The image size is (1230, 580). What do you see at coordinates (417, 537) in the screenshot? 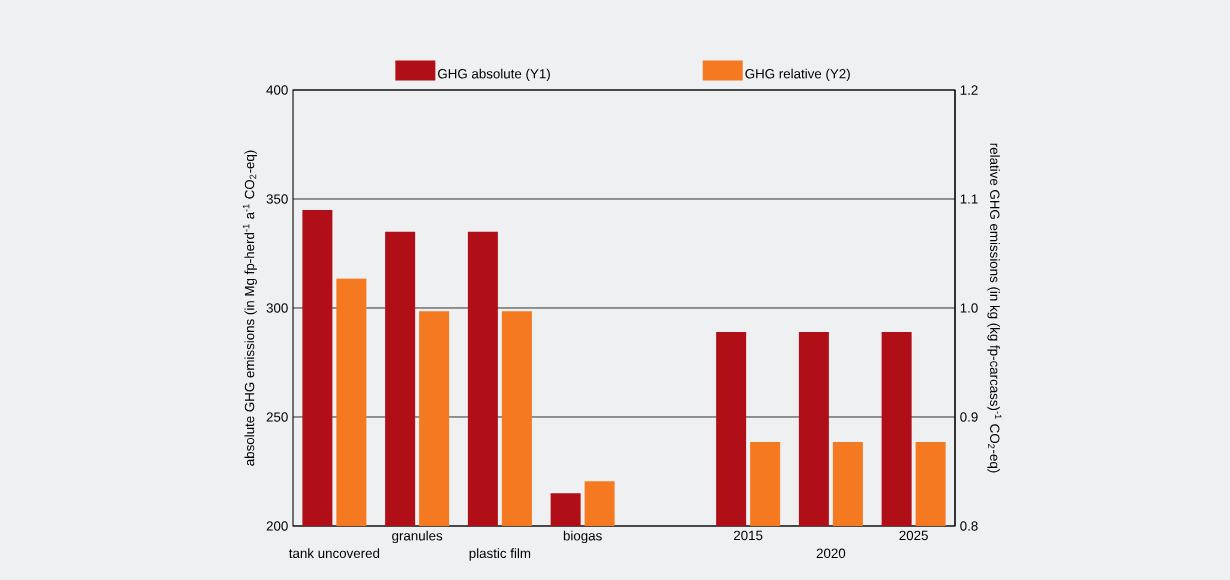
I see `x-tick-label: granules` at bounding box center [417, 537].